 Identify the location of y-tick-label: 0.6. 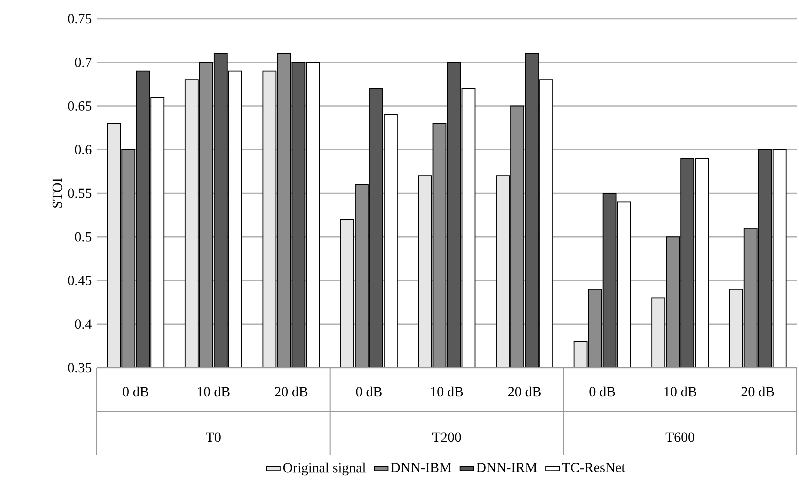
(83, 150).